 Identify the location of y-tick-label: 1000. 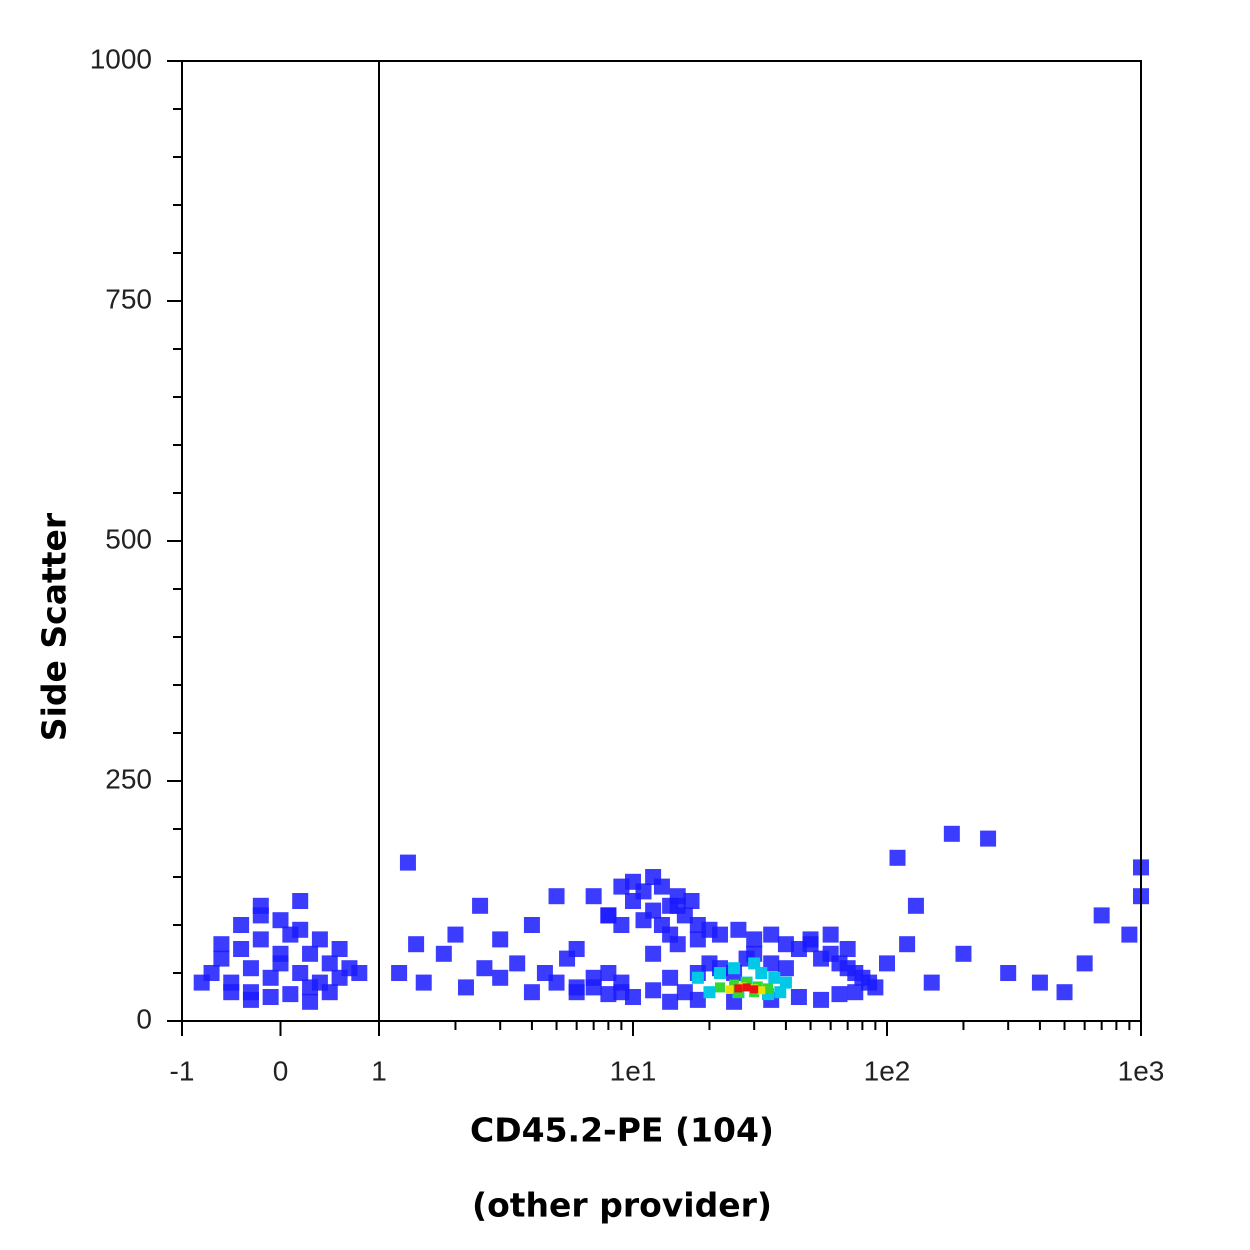
(121, 58).